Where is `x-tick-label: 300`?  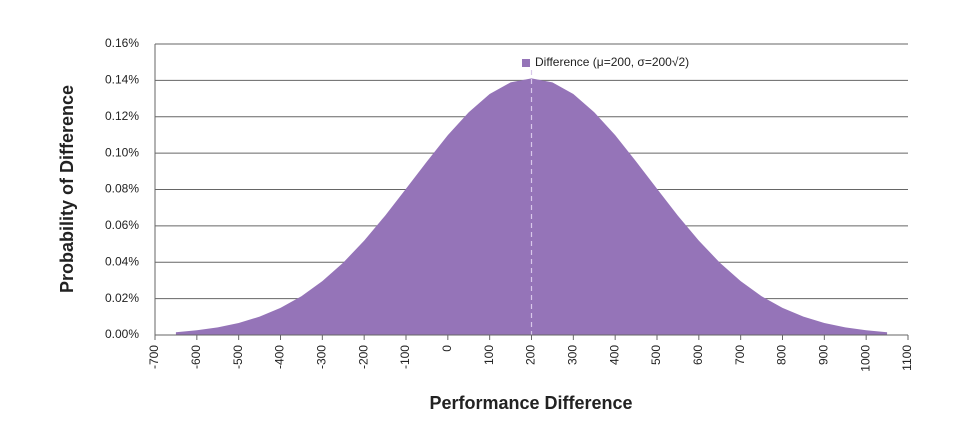 x-tick-label: 300 is located at coordinates (573, 355).